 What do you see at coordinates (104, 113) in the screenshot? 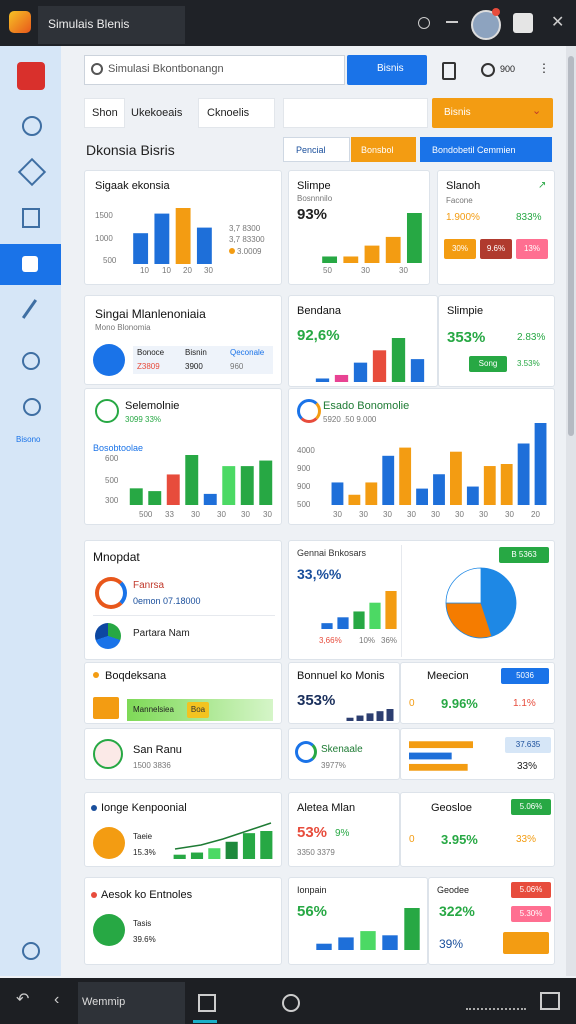
I see `tab` at bounding box center [104, 113].